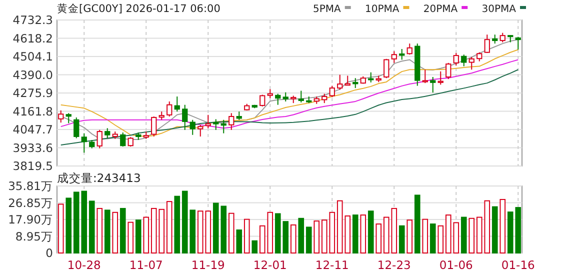  What do you see at coordinates (32, 20) in the screenshot?
I see `y-tick-label: 4732.3` at bounding box center [32, 20].